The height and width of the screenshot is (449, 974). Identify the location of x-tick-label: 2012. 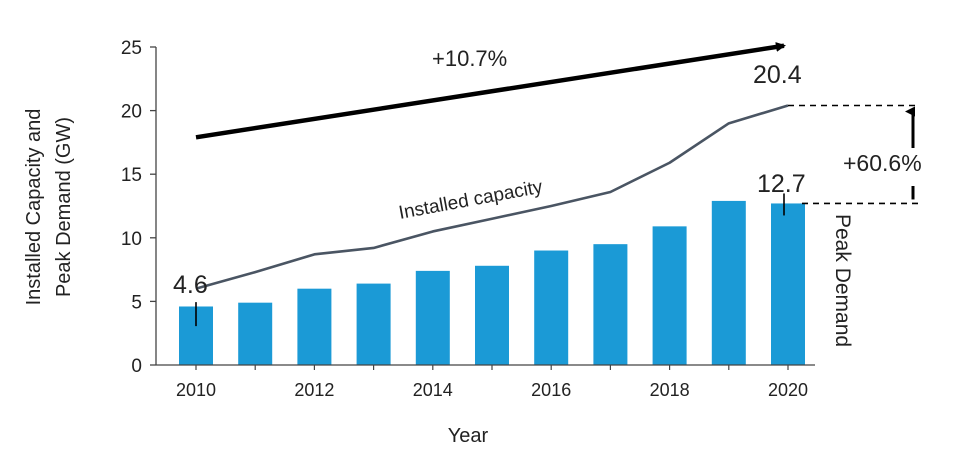
(314, 390).